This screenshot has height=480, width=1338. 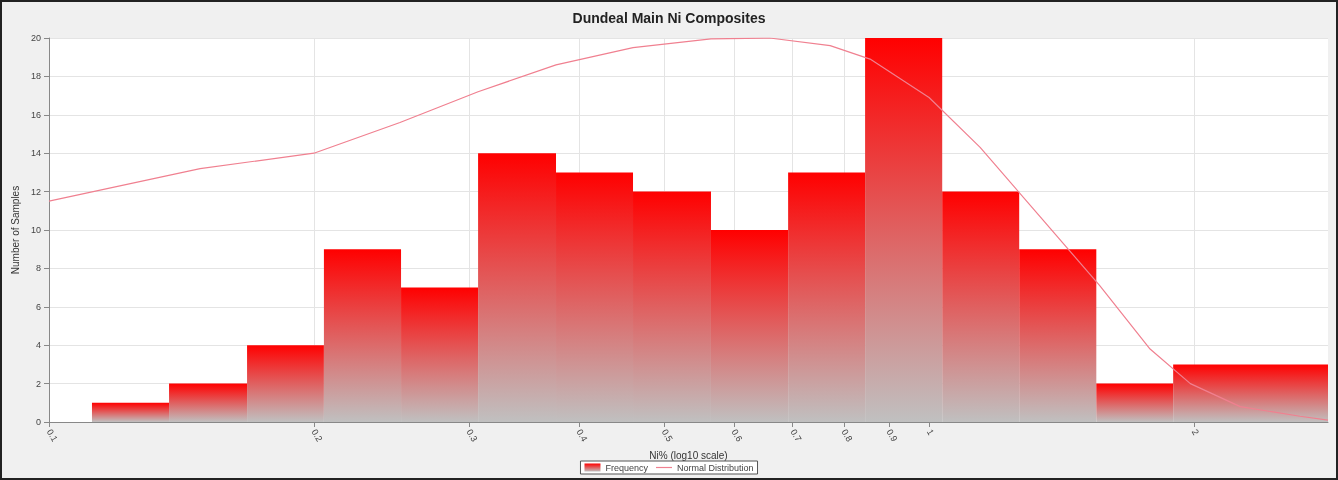 I want to click on x-tick-label: 0.5, so click(x=667, y=435).